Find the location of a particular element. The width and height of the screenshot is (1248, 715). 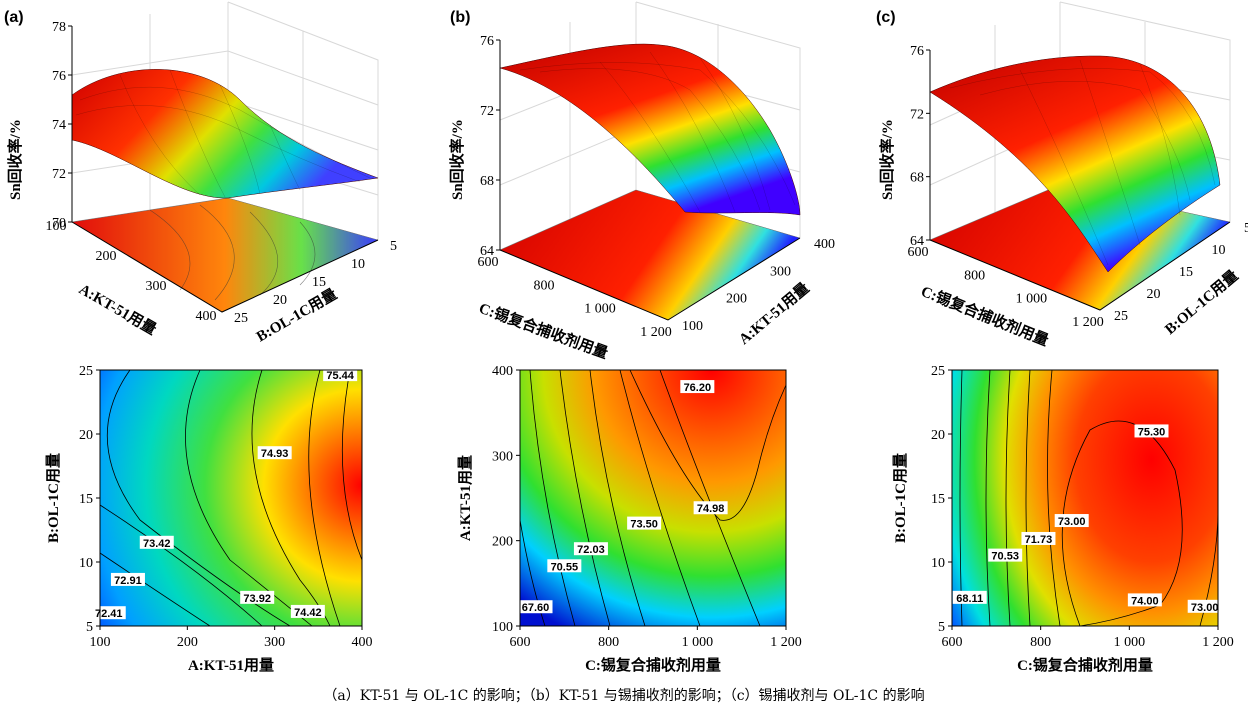

contour-x-ticks-c: 600 800 1 000 1 200 is located at coordinates (1088, 638).